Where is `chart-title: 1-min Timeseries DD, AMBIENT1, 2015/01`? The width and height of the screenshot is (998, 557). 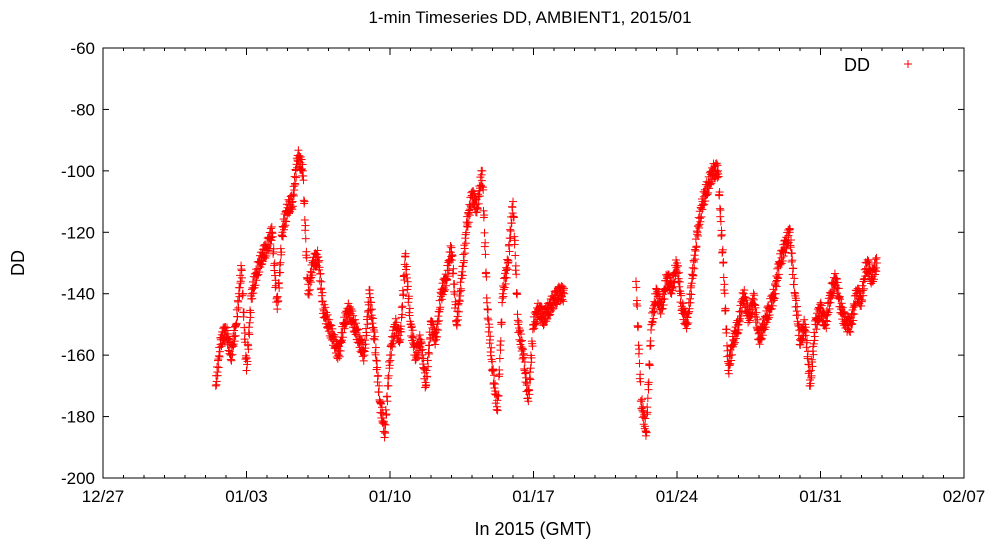
chart-title: 1-min Timeseries DD, AMBIENT1, 2015/01 is located at coordinates (529, 17).